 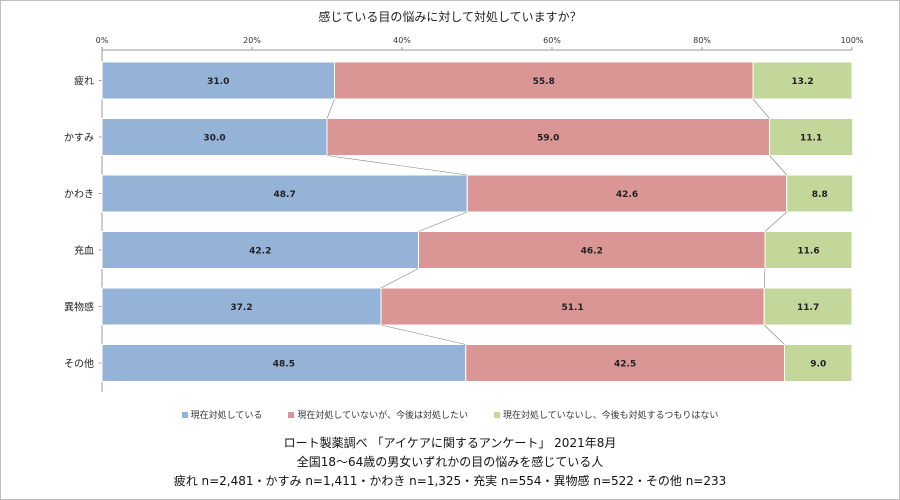 I want to click on data-label: 11.6, so click(x=808, y=252).